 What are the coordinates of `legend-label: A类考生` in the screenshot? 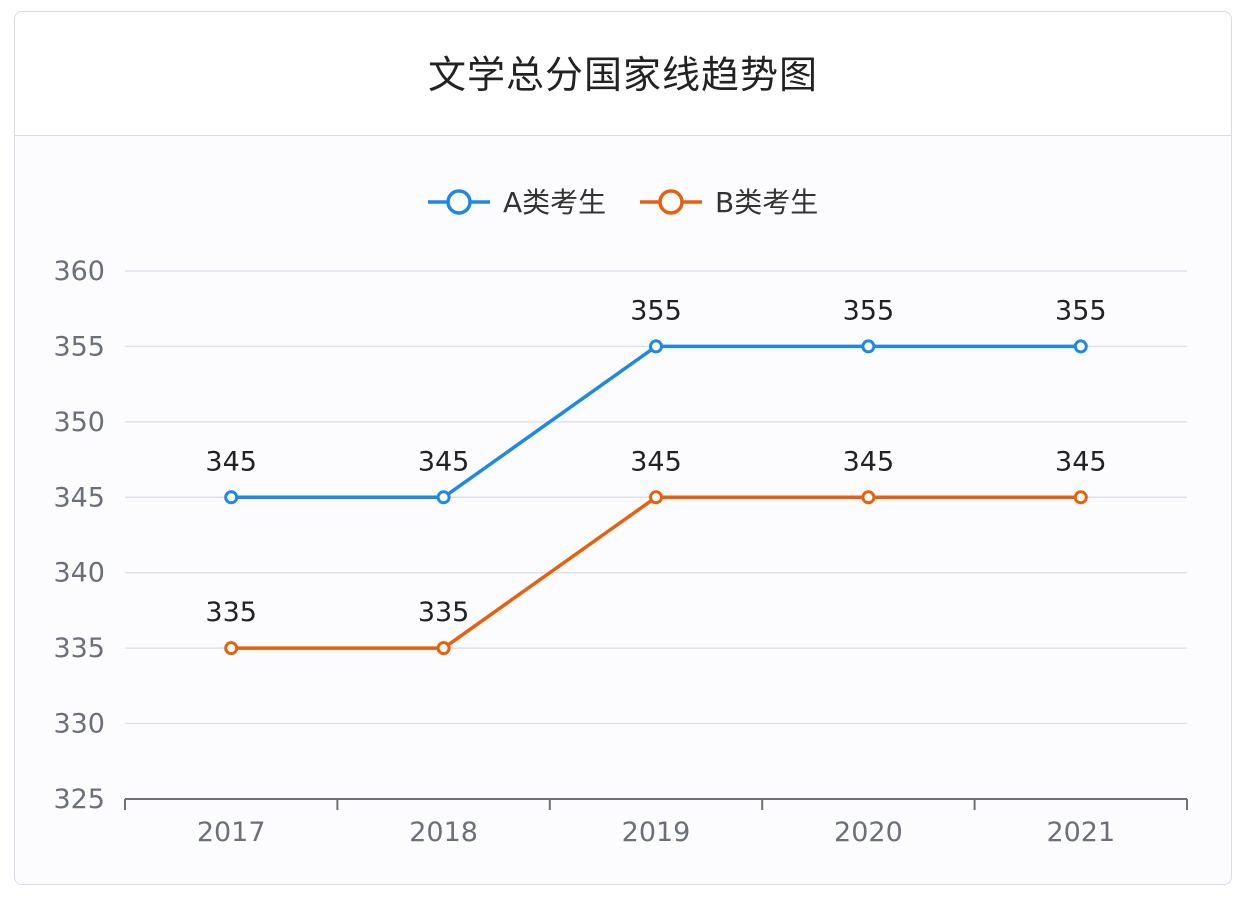 It's located at (554, 202).